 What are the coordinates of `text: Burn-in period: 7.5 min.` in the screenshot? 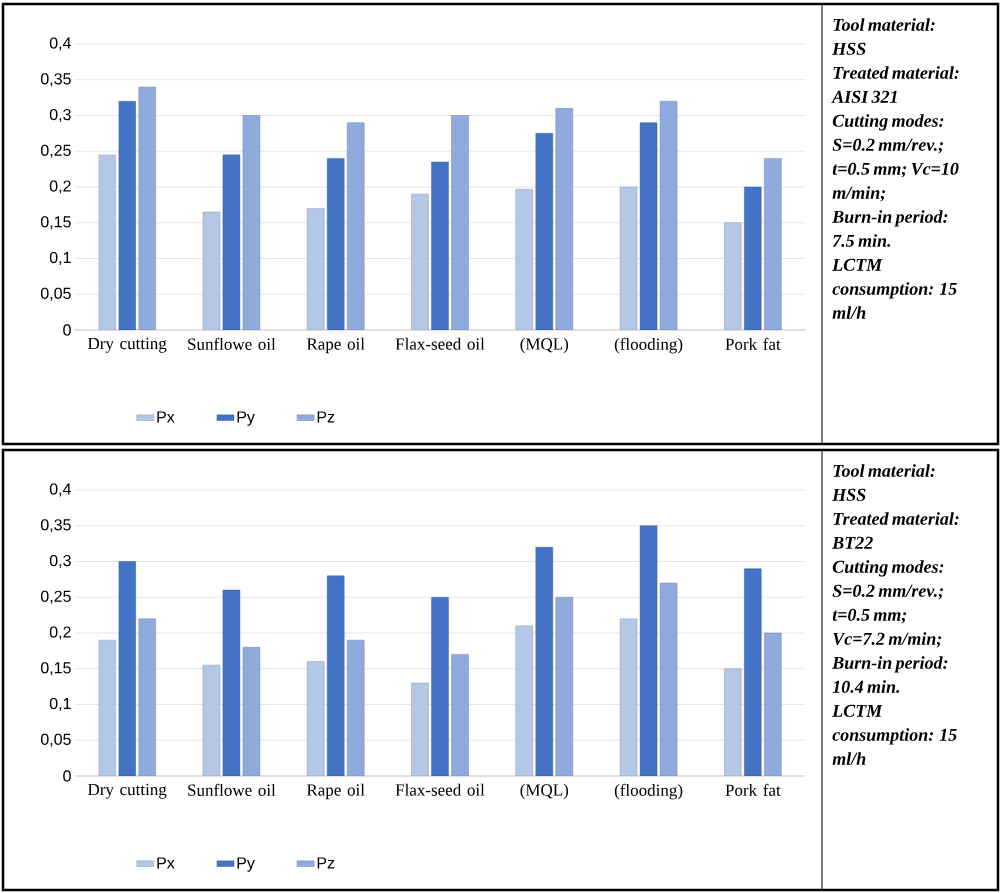 It's located at (890, 228).